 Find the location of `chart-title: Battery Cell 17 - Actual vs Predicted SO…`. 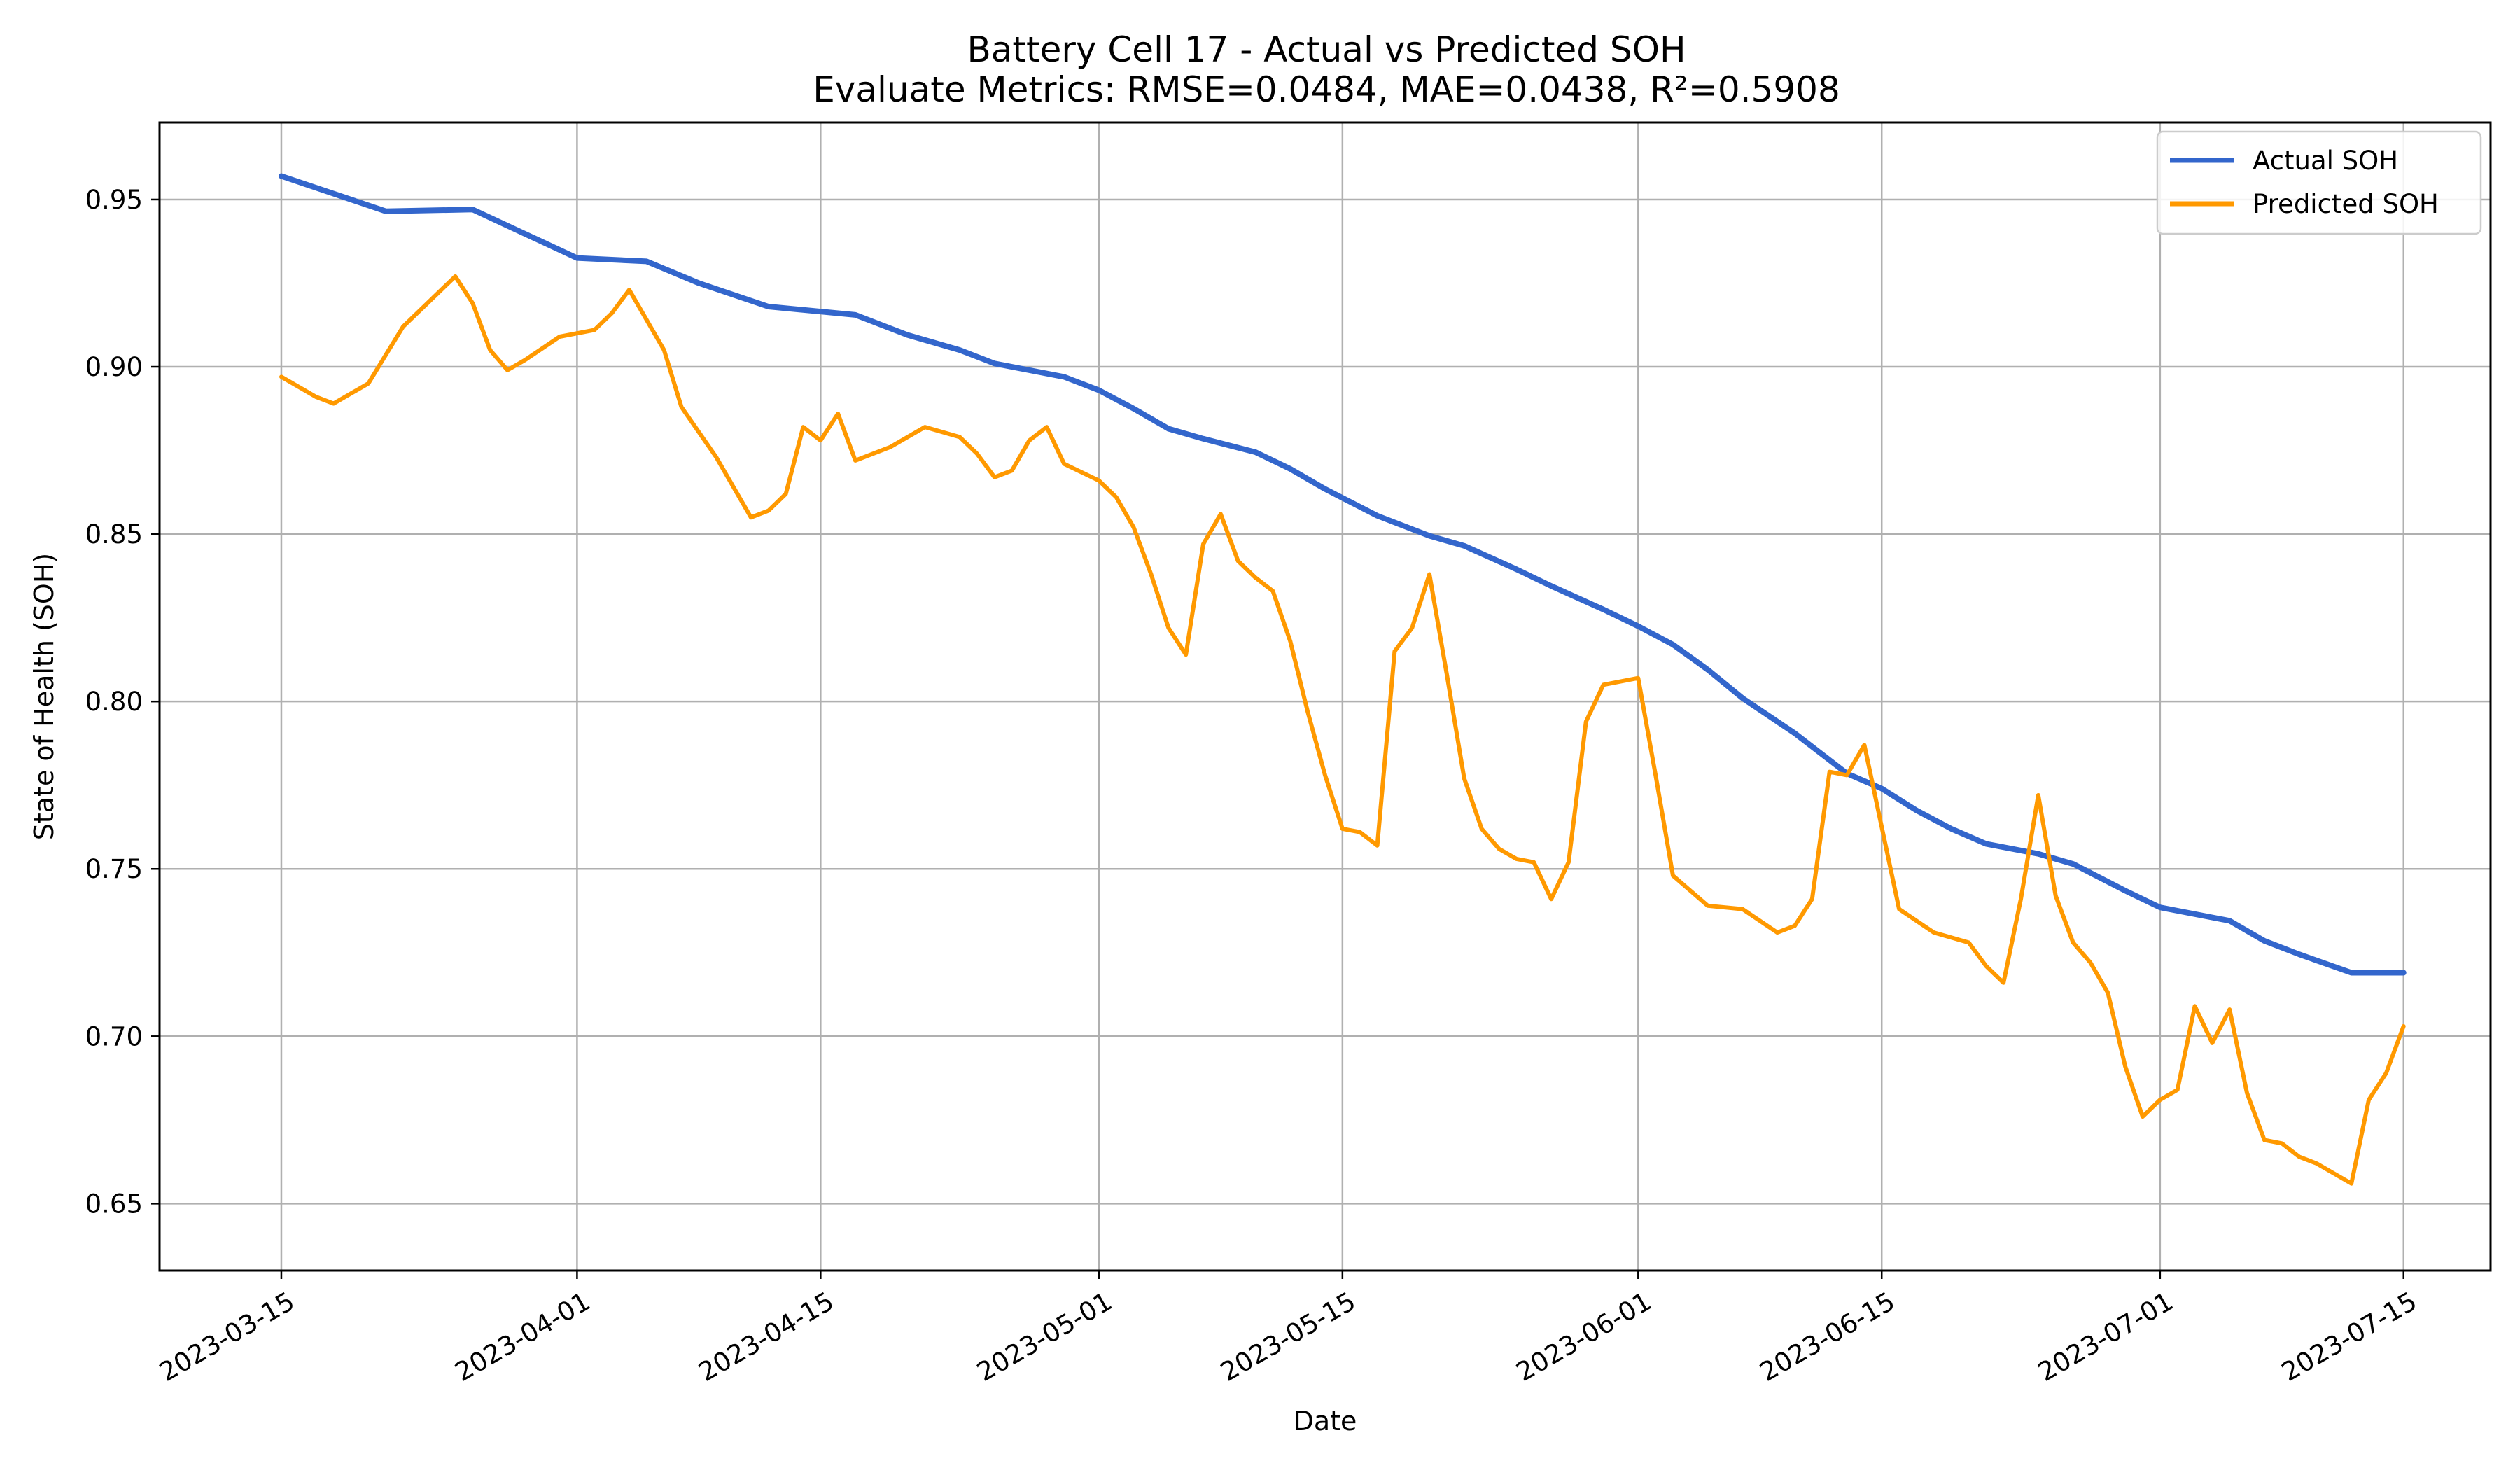

chart-title: Battery Cell 17 - Actual vs Predicted SO… is located at coordinates (1326, 49).